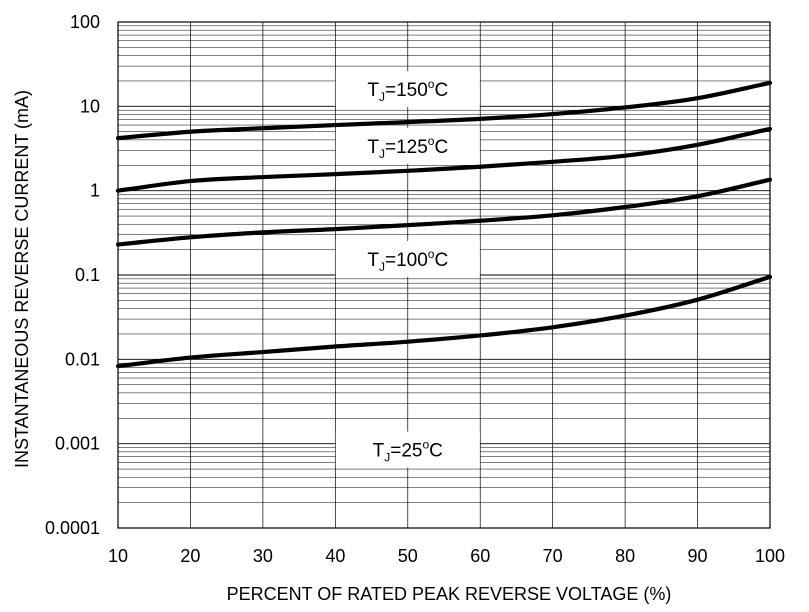  I want to click on x-tick-label: 90, so click(698, 556).